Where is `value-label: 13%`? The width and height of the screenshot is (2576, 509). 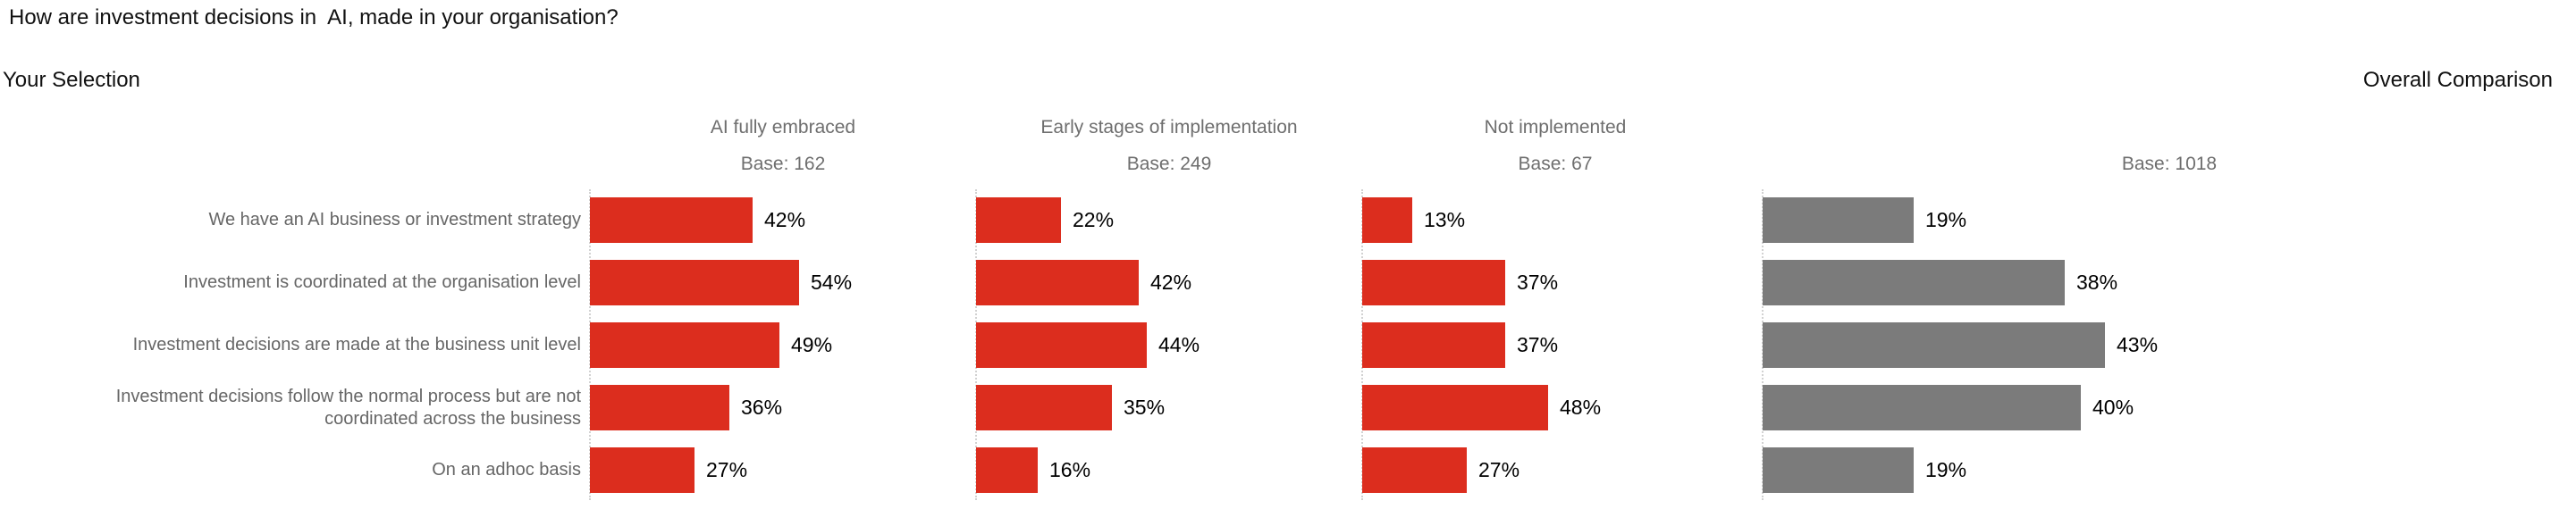 value-label: 13% is located at coordinates (1445, 219).